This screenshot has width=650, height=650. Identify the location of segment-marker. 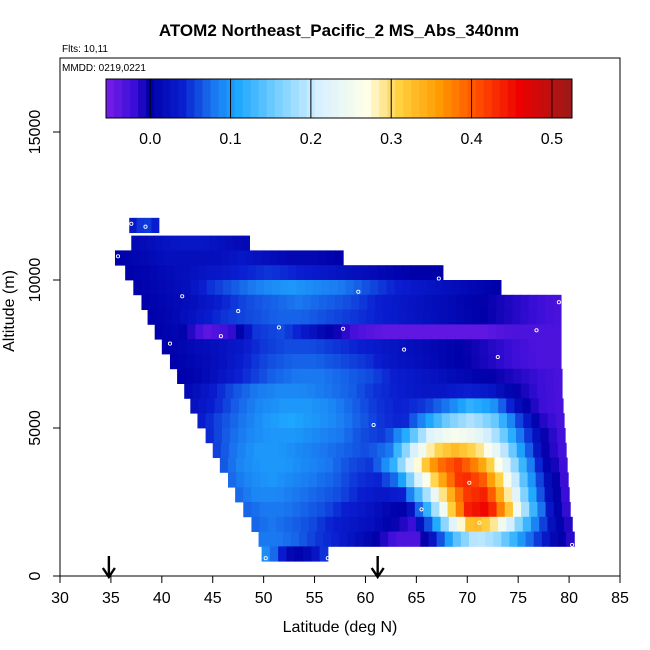
(479, 522).